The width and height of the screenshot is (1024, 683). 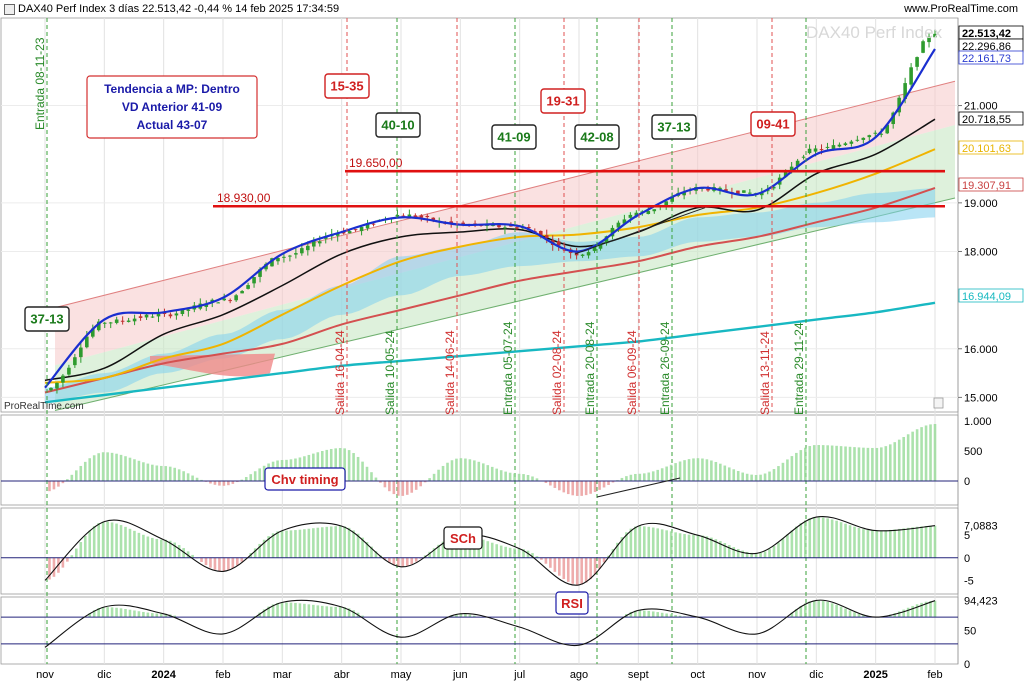 I want to click on info-icon, so click(x=938, y=403).